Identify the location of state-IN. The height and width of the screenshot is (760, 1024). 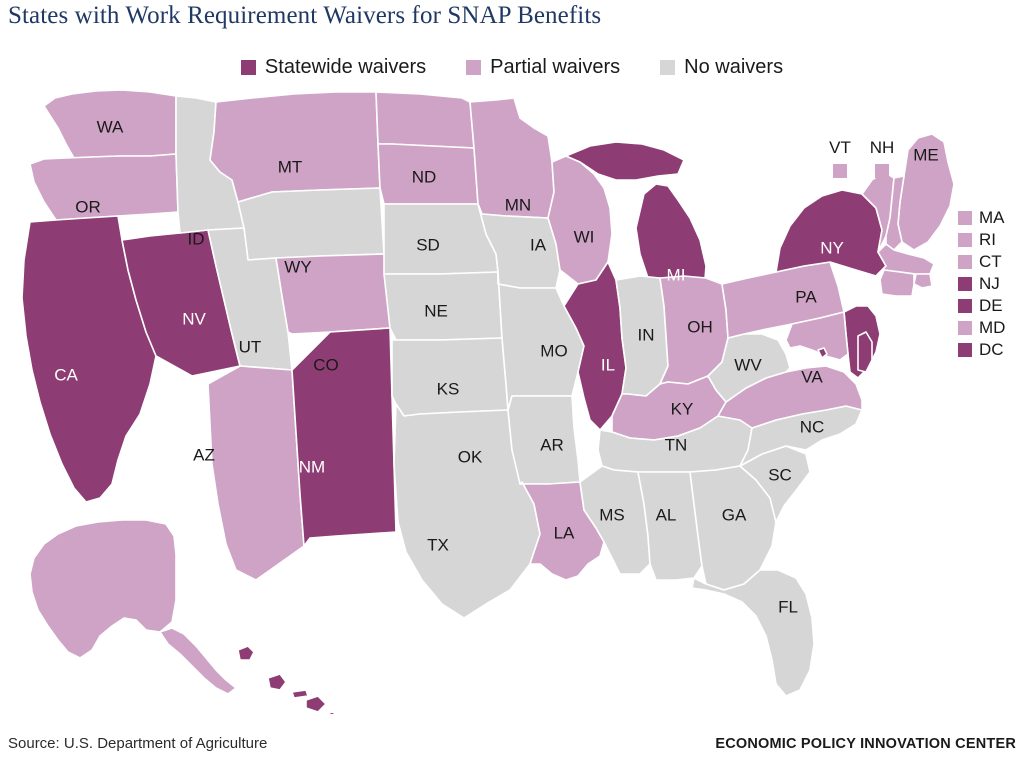
(642, 336).